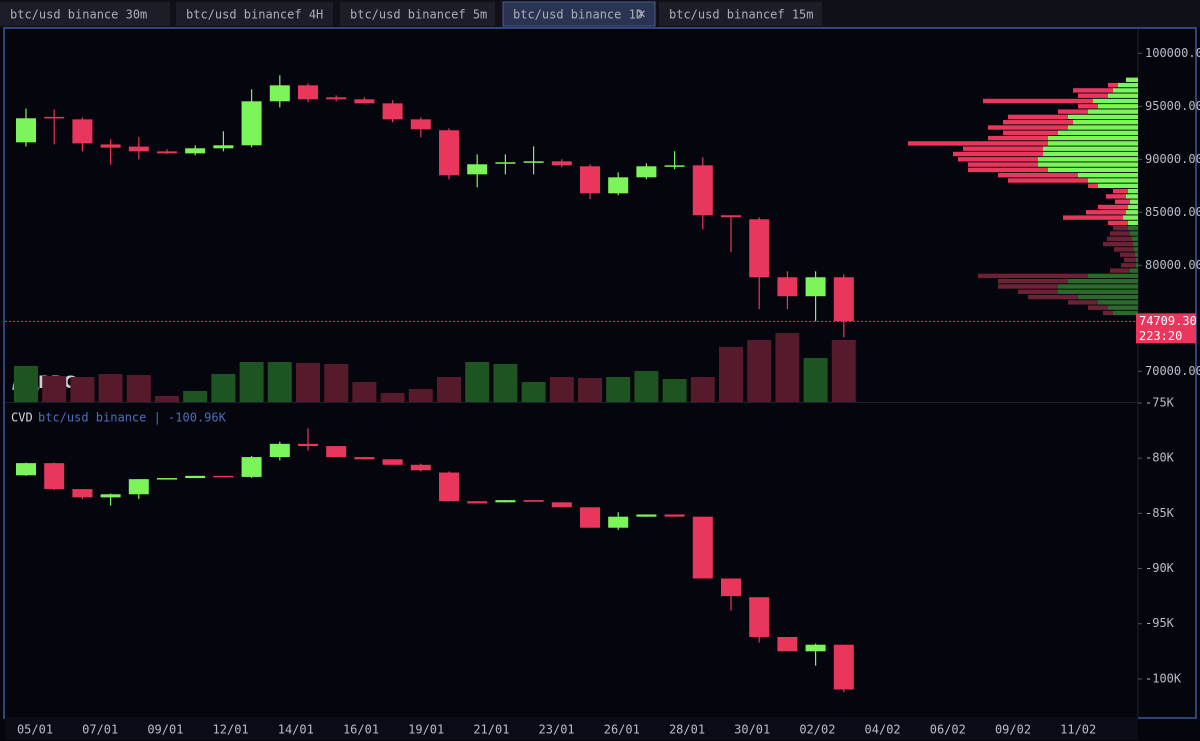 The width and height of the screenshot is (1200, 741). Describe the element at coordinates (78, 15) in the screenshot. I see `tab-label: btc/usd binance 30m` at that location.